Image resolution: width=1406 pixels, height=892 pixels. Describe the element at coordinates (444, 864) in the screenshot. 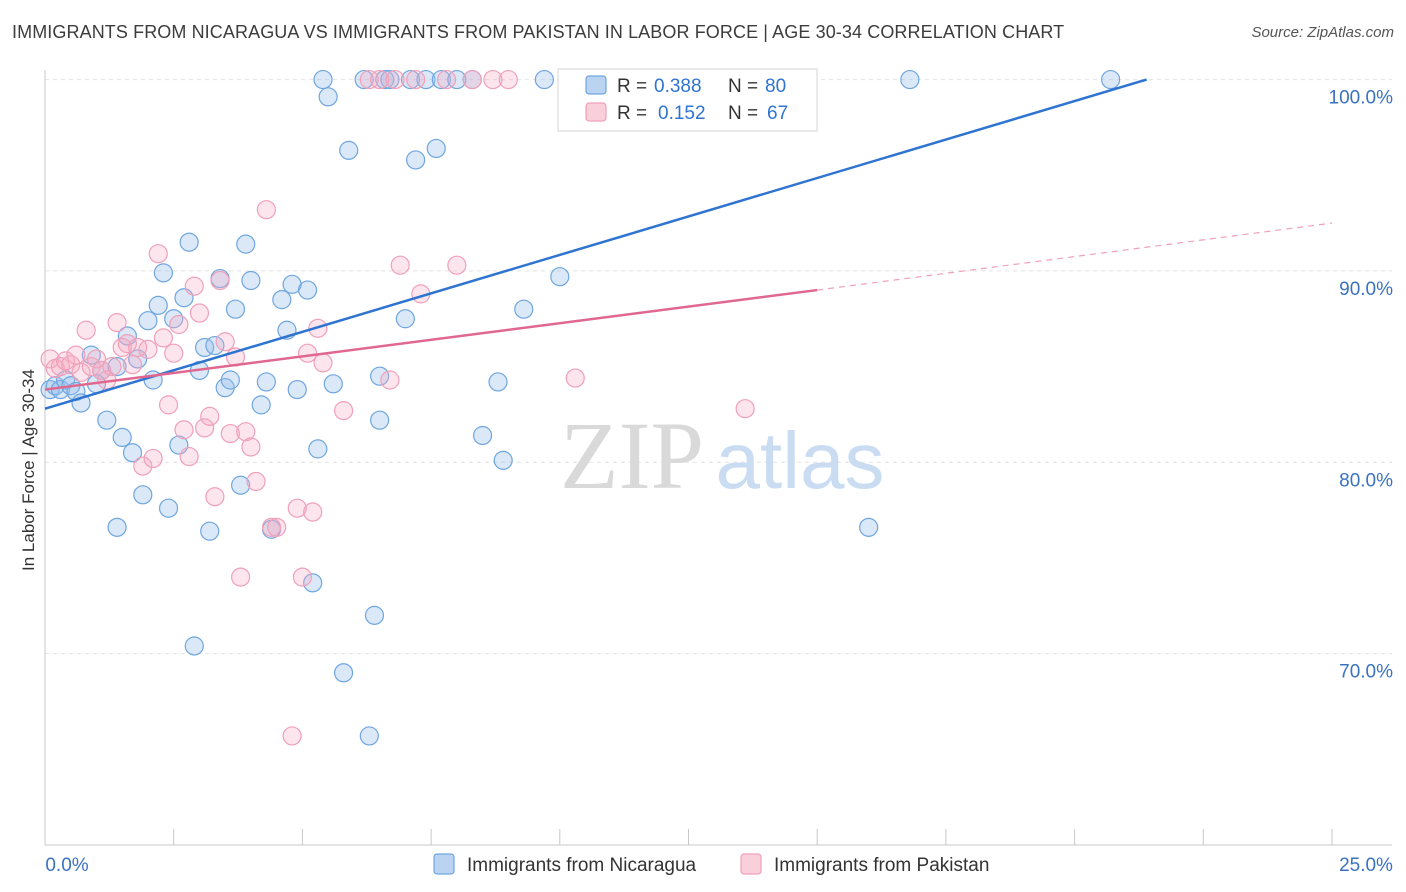

I see `legend-swatch-nicaragua` at that location.